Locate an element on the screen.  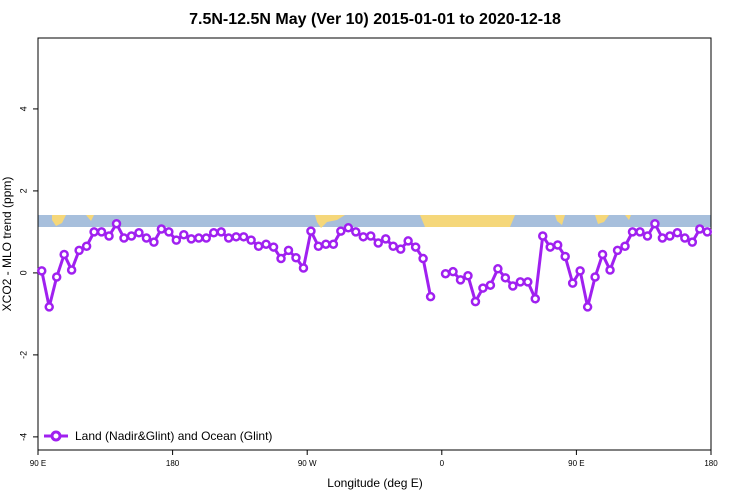
x-tick-label: 90 E is located at coordinates (38, 463).